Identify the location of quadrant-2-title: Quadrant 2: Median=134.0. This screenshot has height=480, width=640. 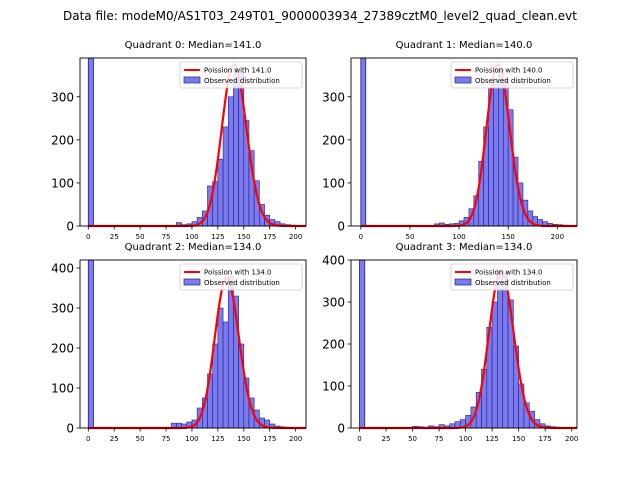
(193, 247).